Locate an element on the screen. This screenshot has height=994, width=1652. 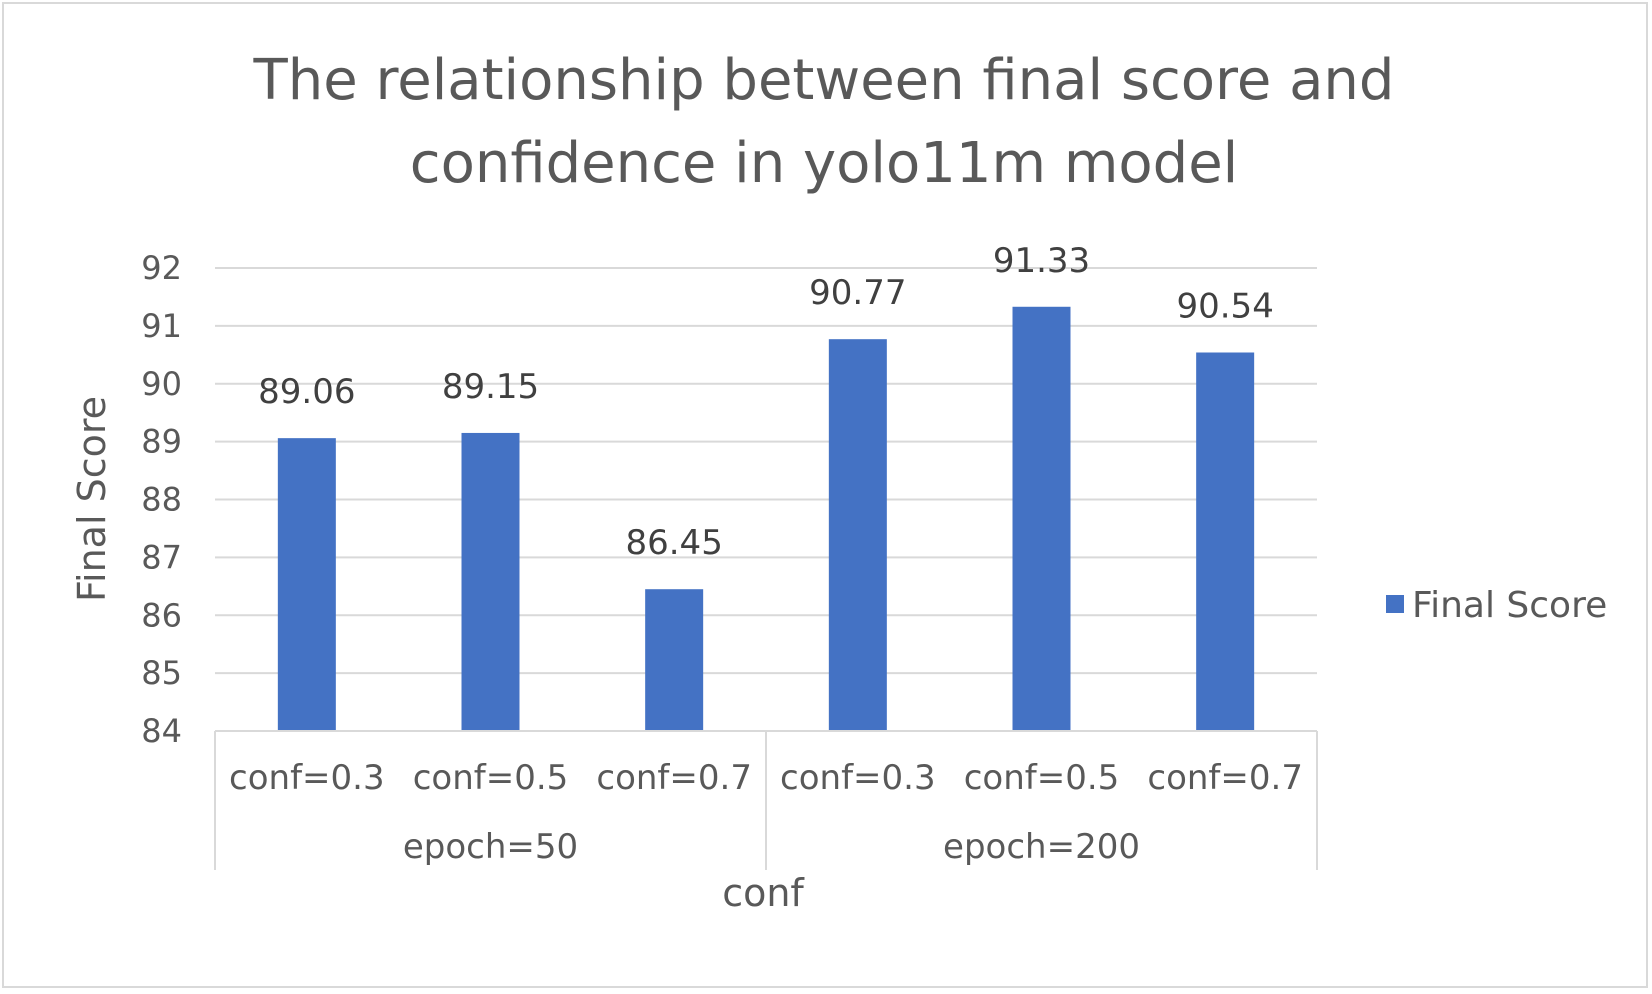
y-tick-label: 87 is located at coordinates (161, 557).